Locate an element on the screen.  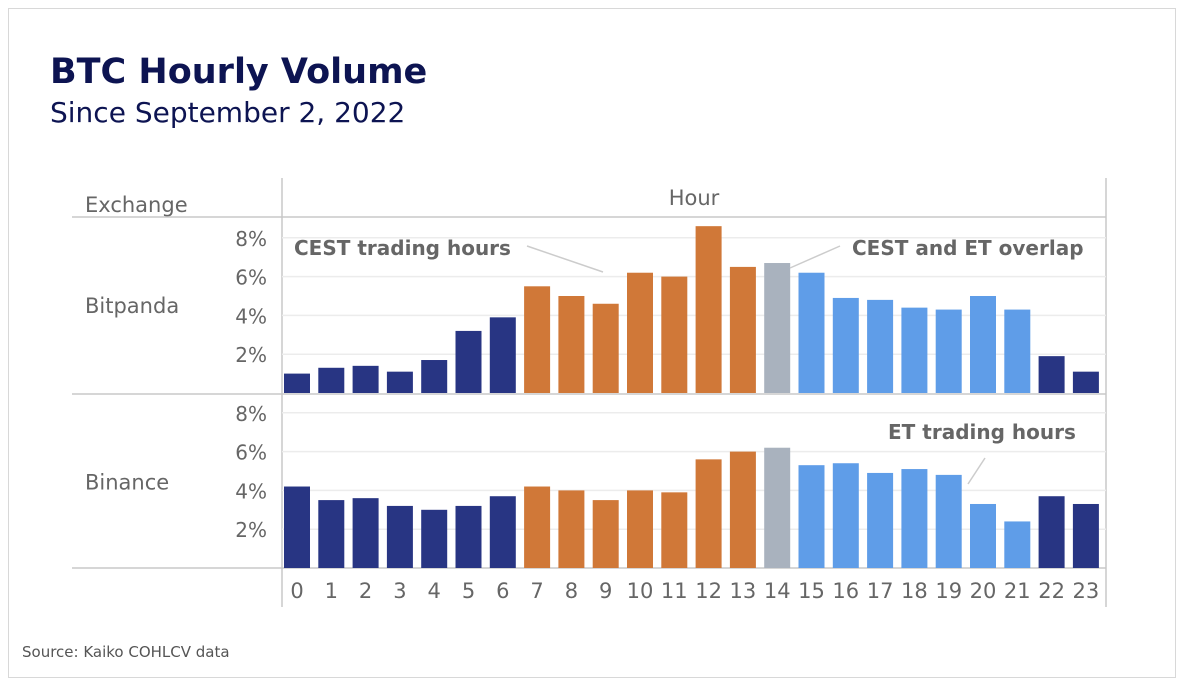
x-tick-label: 2 is located at coordinates (365, 591).